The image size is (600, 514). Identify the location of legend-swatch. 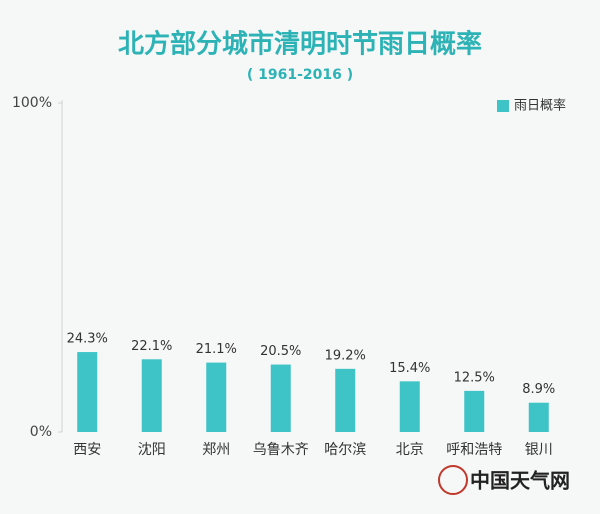
(503, 106).